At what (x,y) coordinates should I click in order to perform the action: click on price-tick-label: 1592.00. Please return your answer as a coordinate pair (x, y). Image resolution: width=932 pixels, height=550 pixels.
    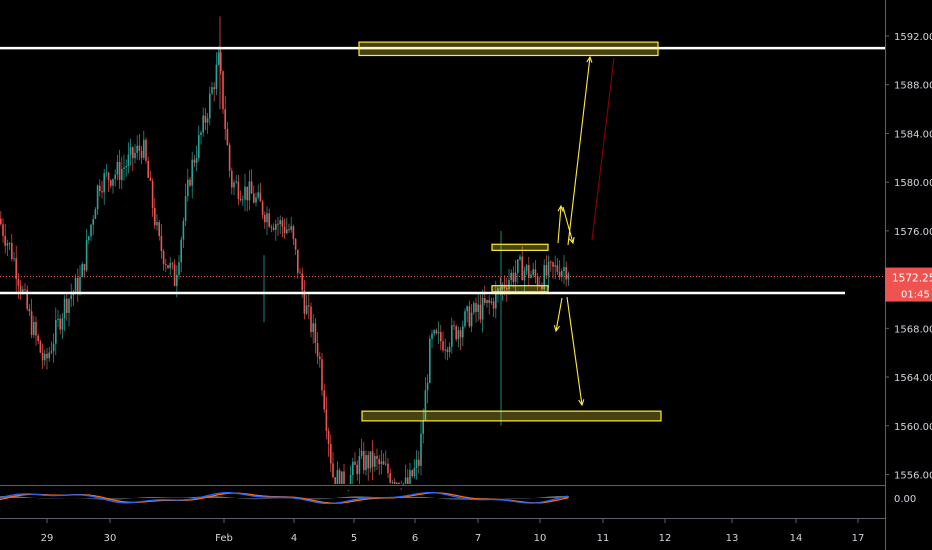
    Looking at the image, I should click on (913, 37).